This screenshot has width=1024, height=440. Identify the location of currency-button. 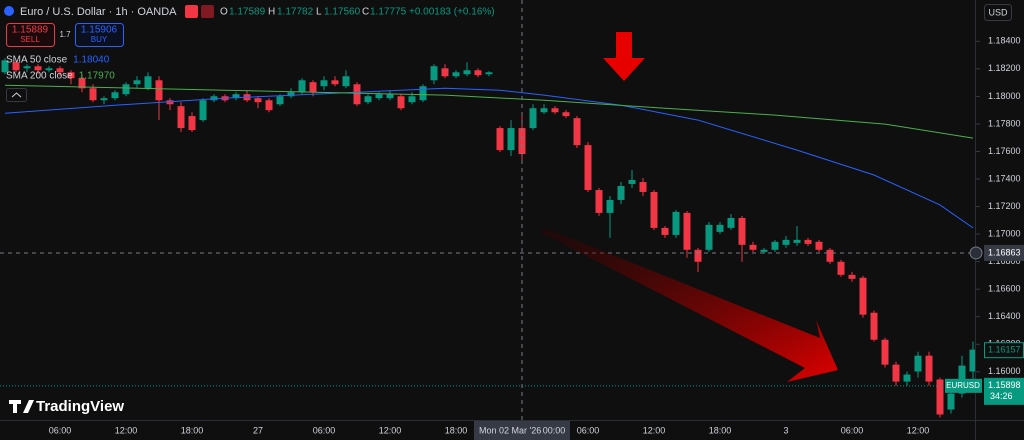
(998, 12).